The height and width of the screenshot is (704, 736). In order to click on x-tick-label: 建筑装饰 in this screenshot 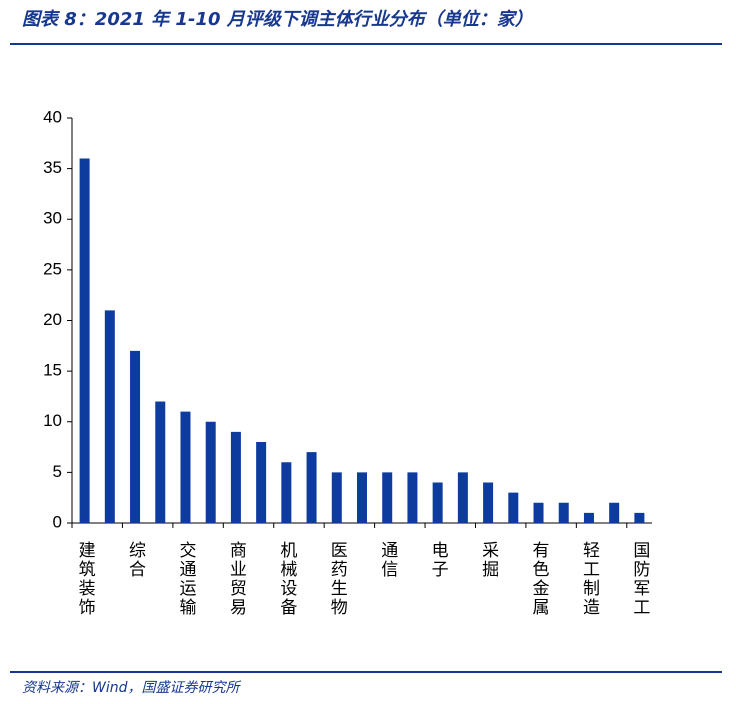, I will do `click(85, 579)`.